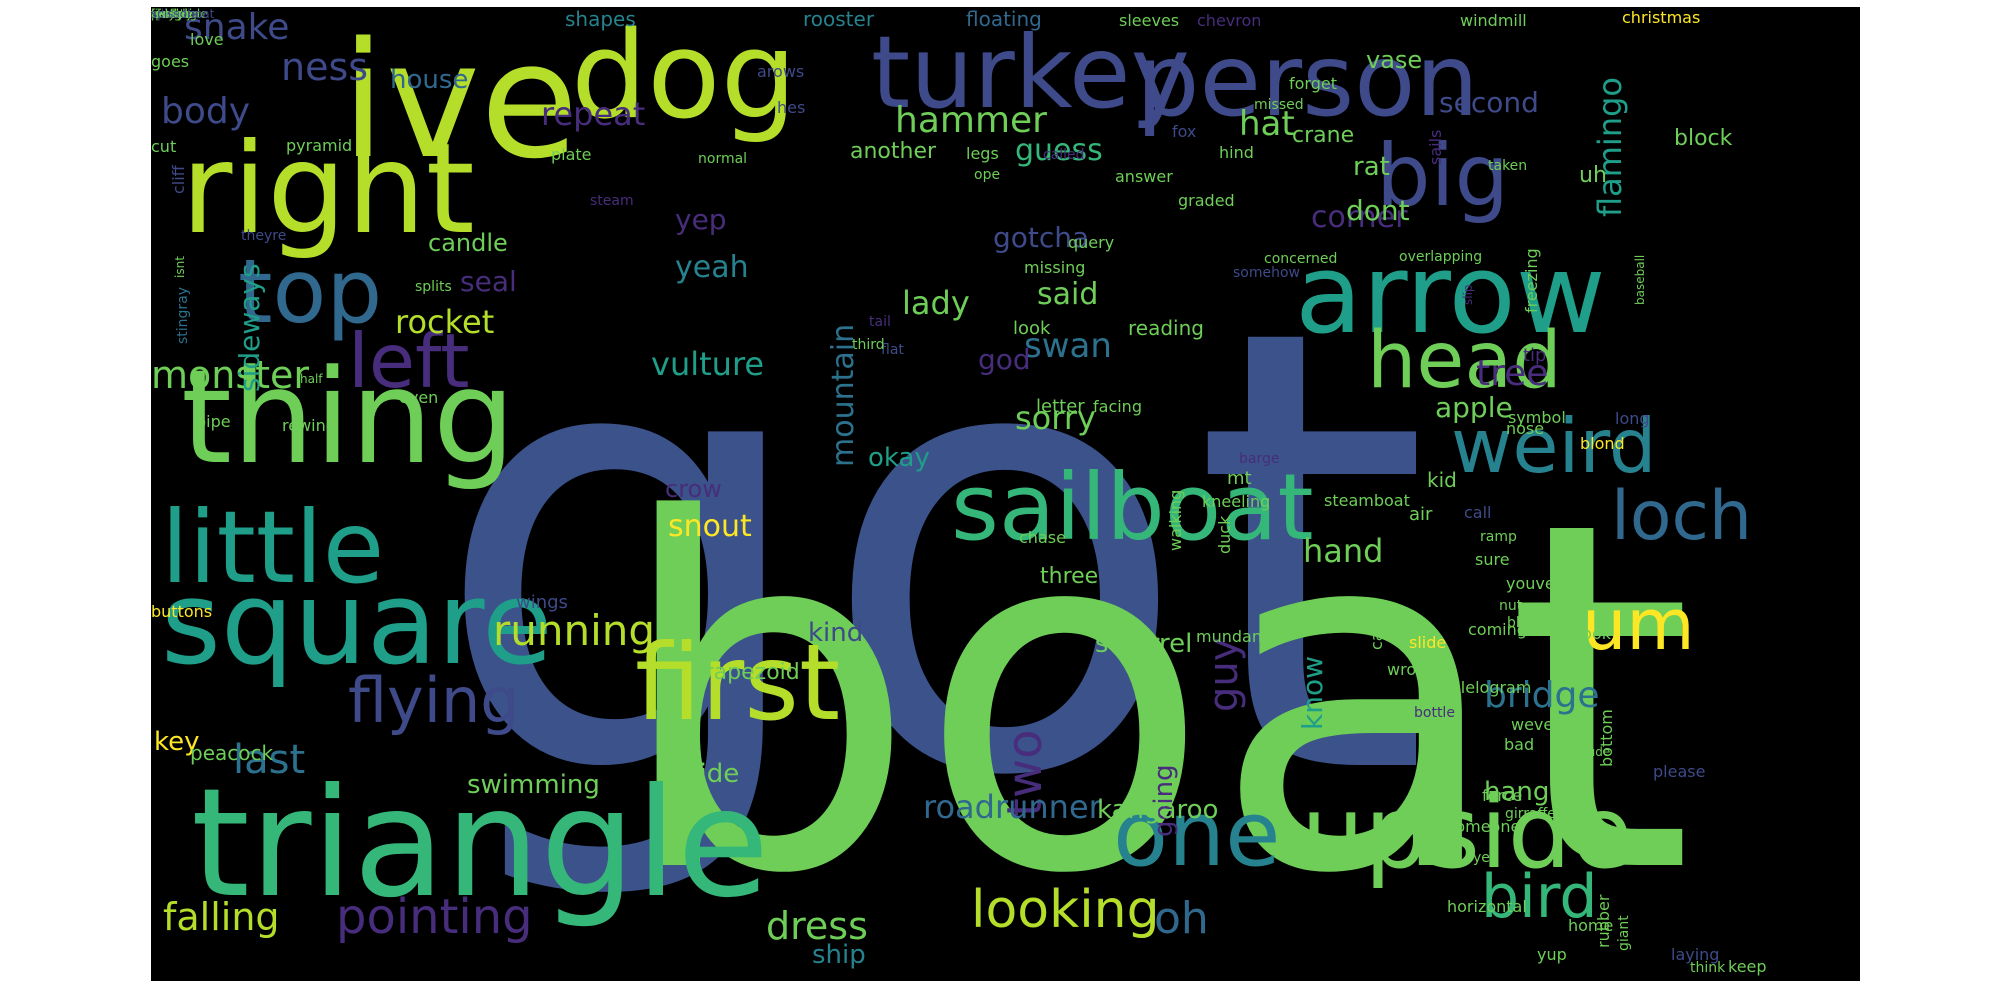  What do you see at coordinates (593, 114) in the screenshot?
I see `cloud-word: repeat` at bounding box center [593, 114].